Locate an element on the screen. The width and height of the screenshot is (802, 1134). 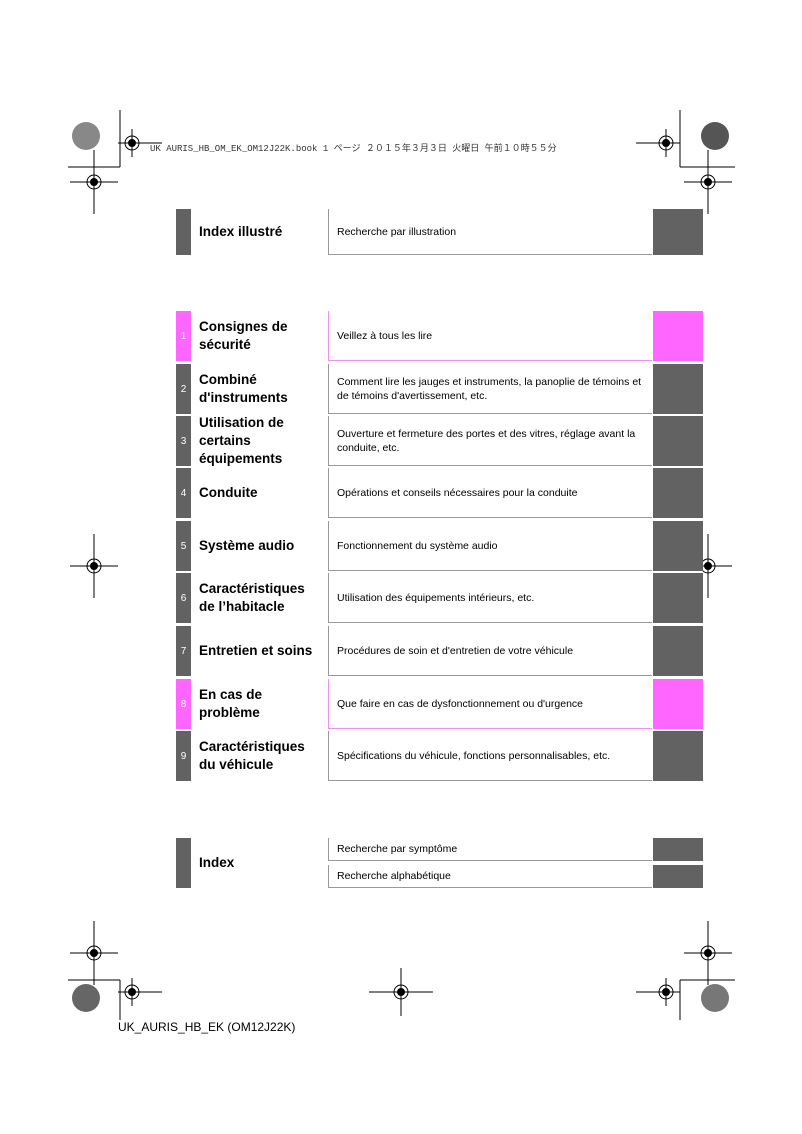
chapter-title: Caractéristiques du véhicule is located at coordinates (252, 755).